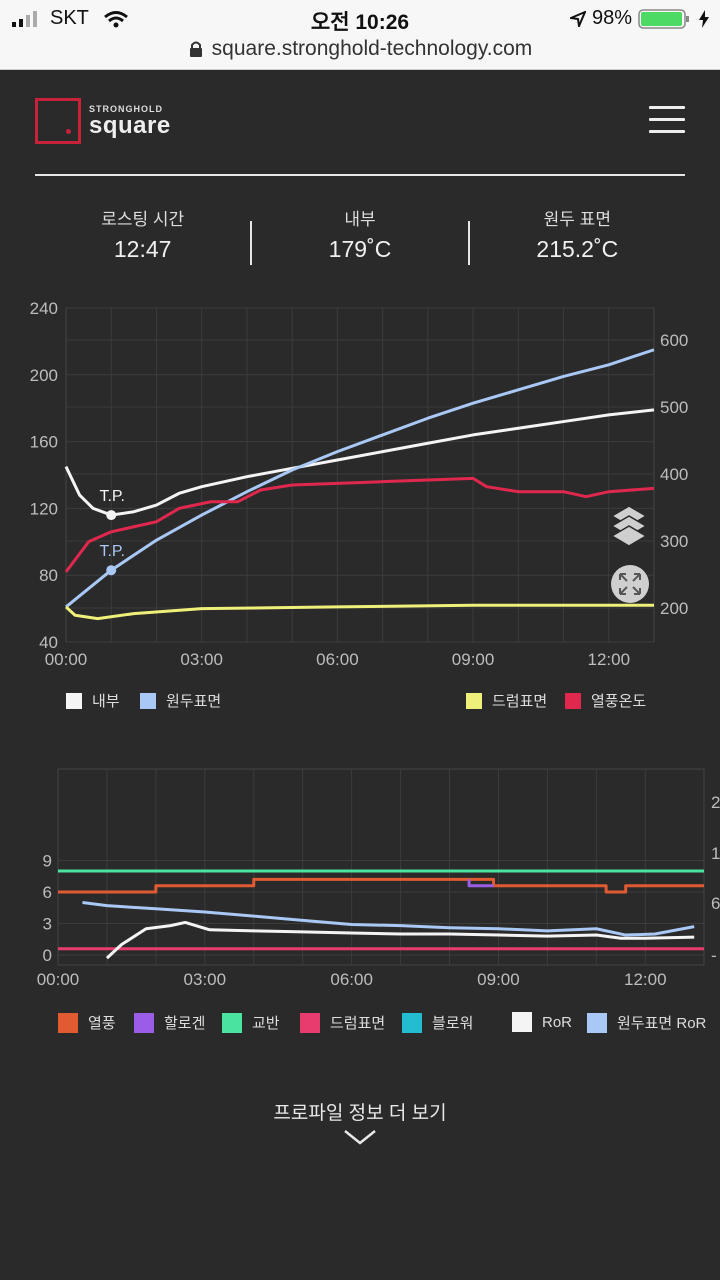 The image size is (720, 1280). I want to click on legend-label: 열풍온도, so click(619, 701).